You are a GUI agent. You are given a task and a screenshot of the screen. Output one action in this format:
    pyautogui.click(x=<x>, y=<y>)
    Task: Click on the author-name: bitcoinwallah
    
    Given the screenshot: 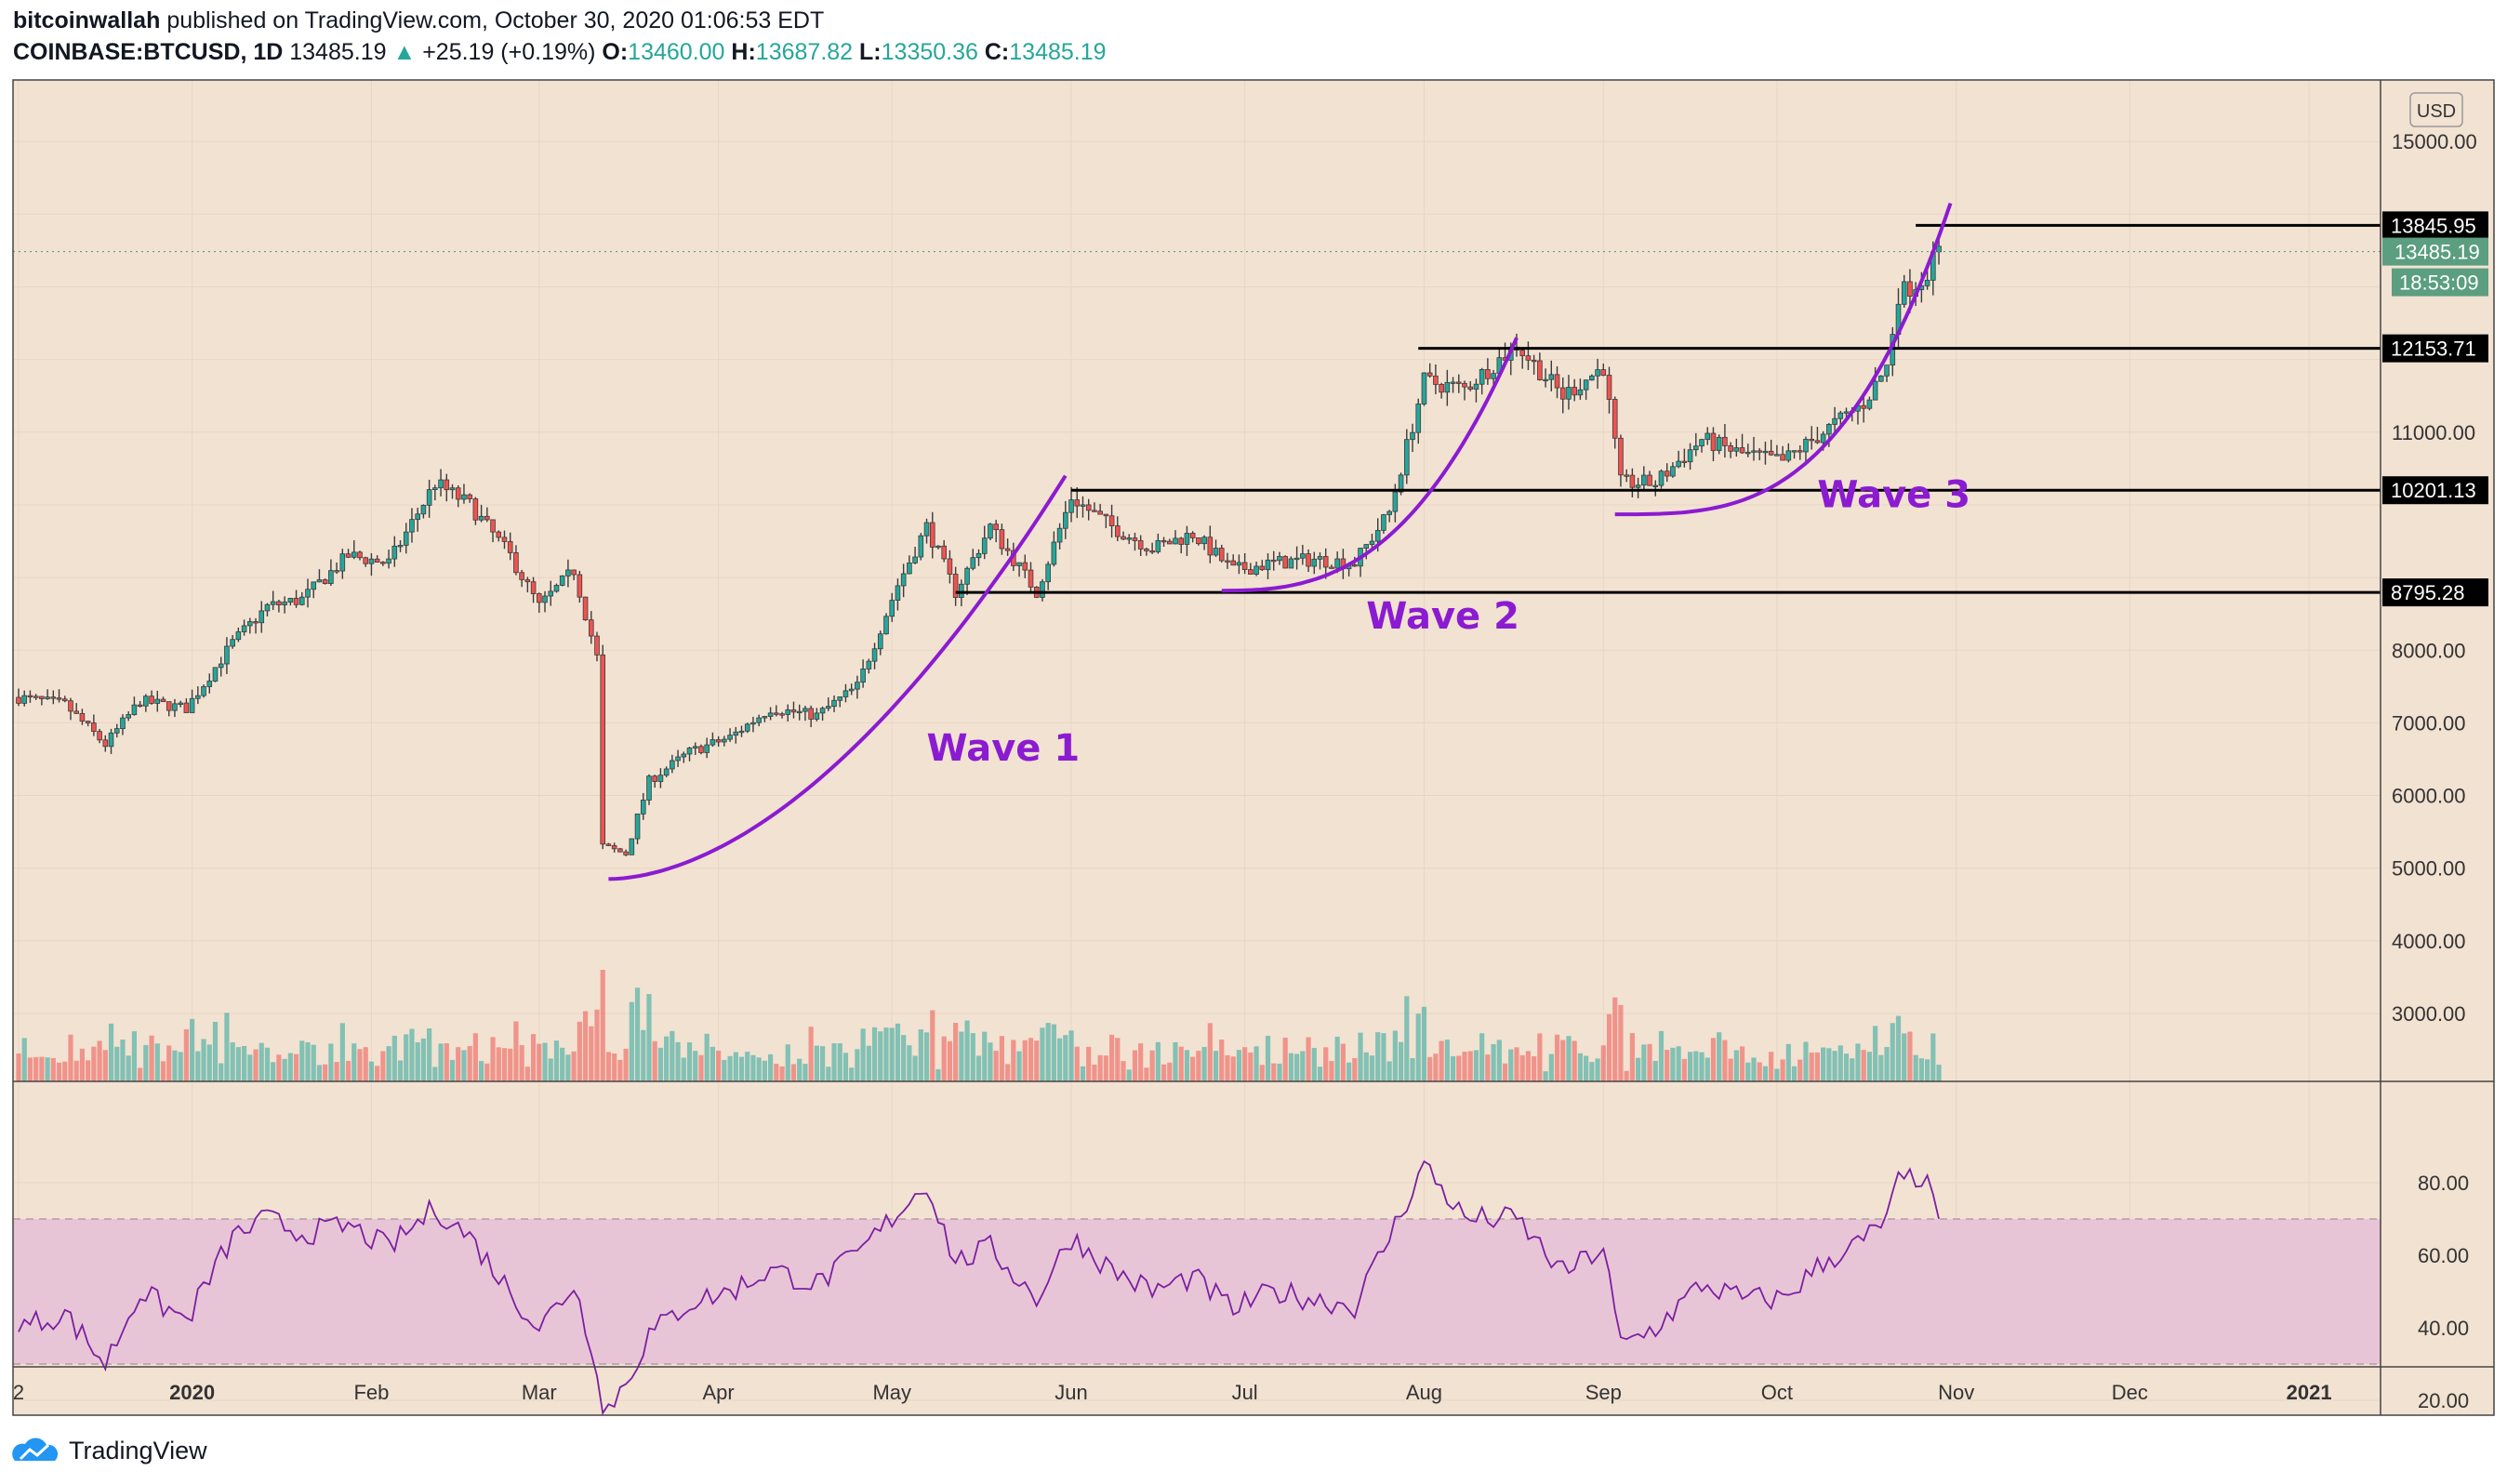 What is the action you would take?
    pyautogui.click(x=87, y=20)
    